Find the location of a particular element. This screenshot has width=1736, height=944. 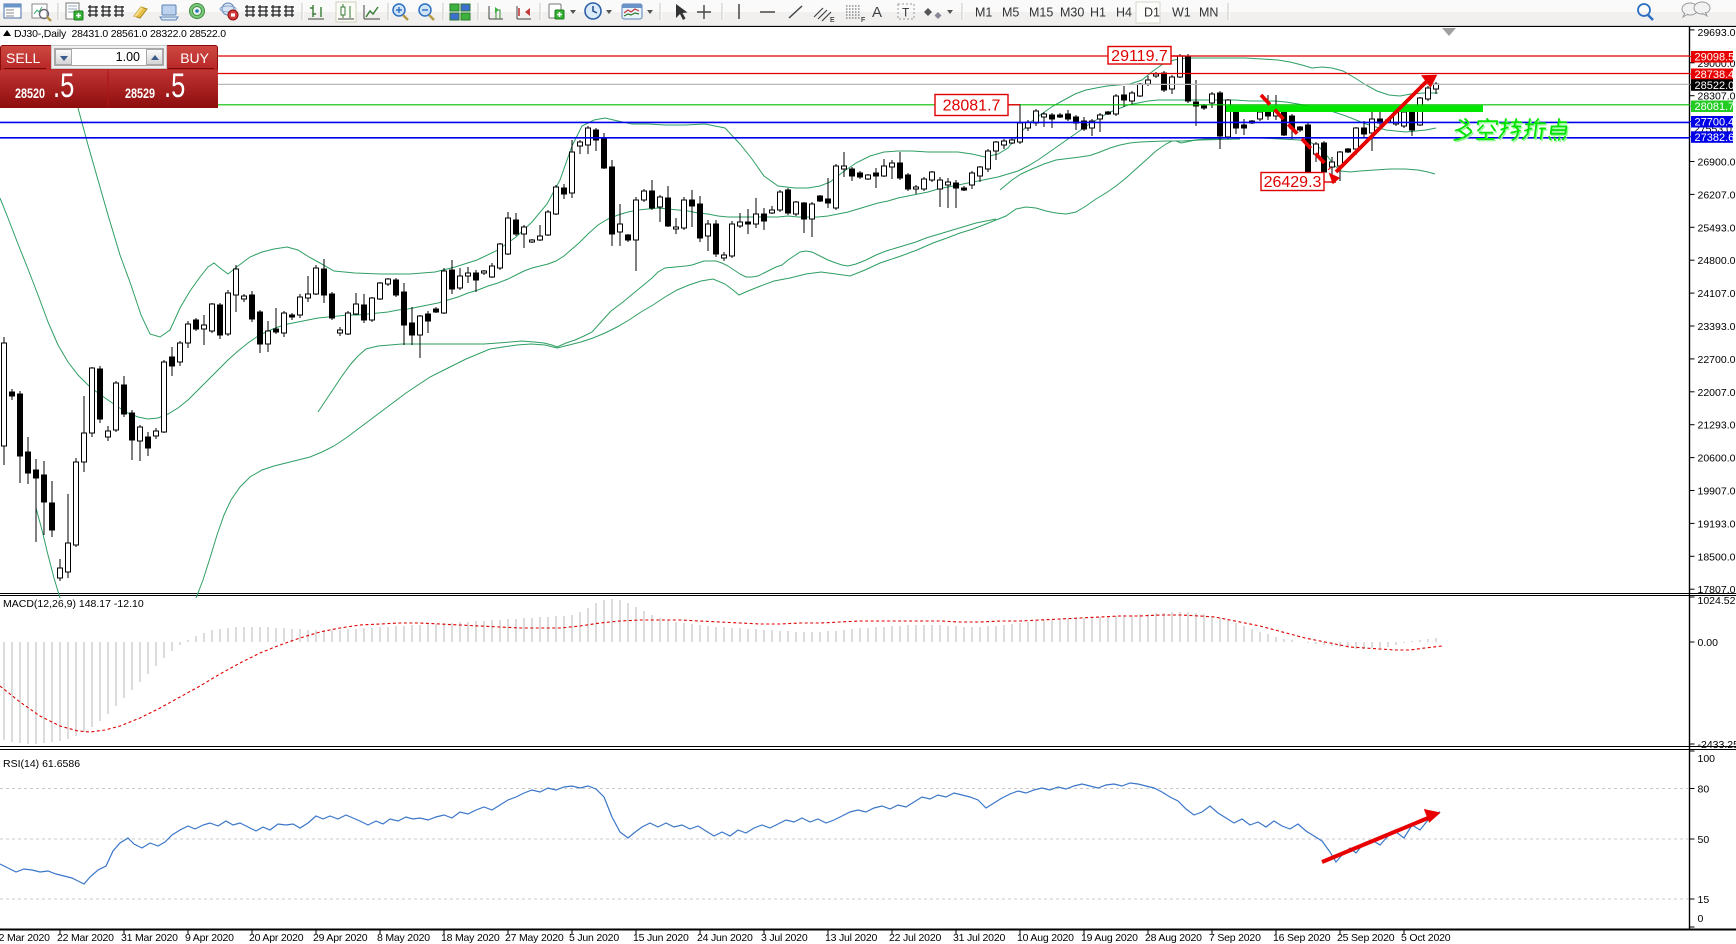

svg-text: W1 is located at coordinates (1181, 13).